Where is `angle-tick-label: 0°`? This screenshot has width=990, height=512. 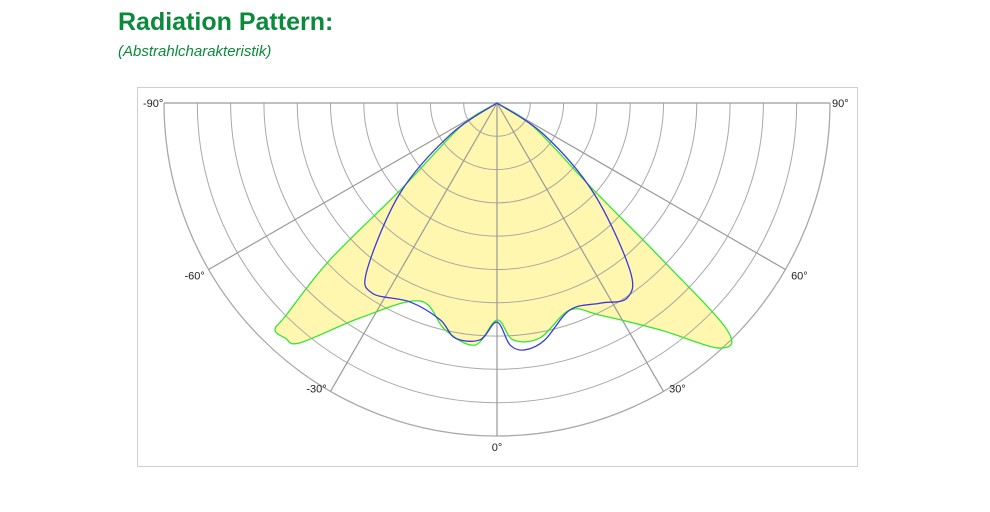 angle-tick-label: 0° is located at coordinates (497, 448).